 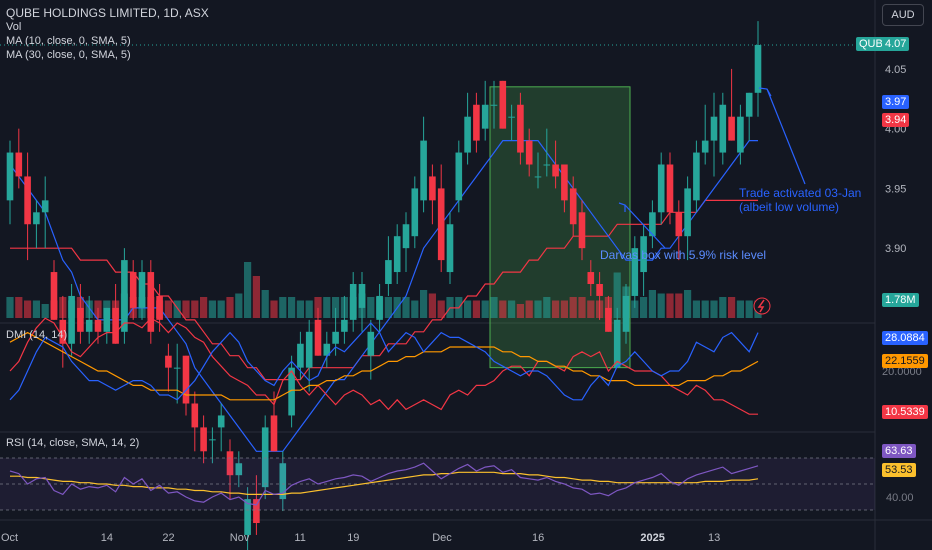 I want to click on dmi-minus-line, so click(x=383, y=366).